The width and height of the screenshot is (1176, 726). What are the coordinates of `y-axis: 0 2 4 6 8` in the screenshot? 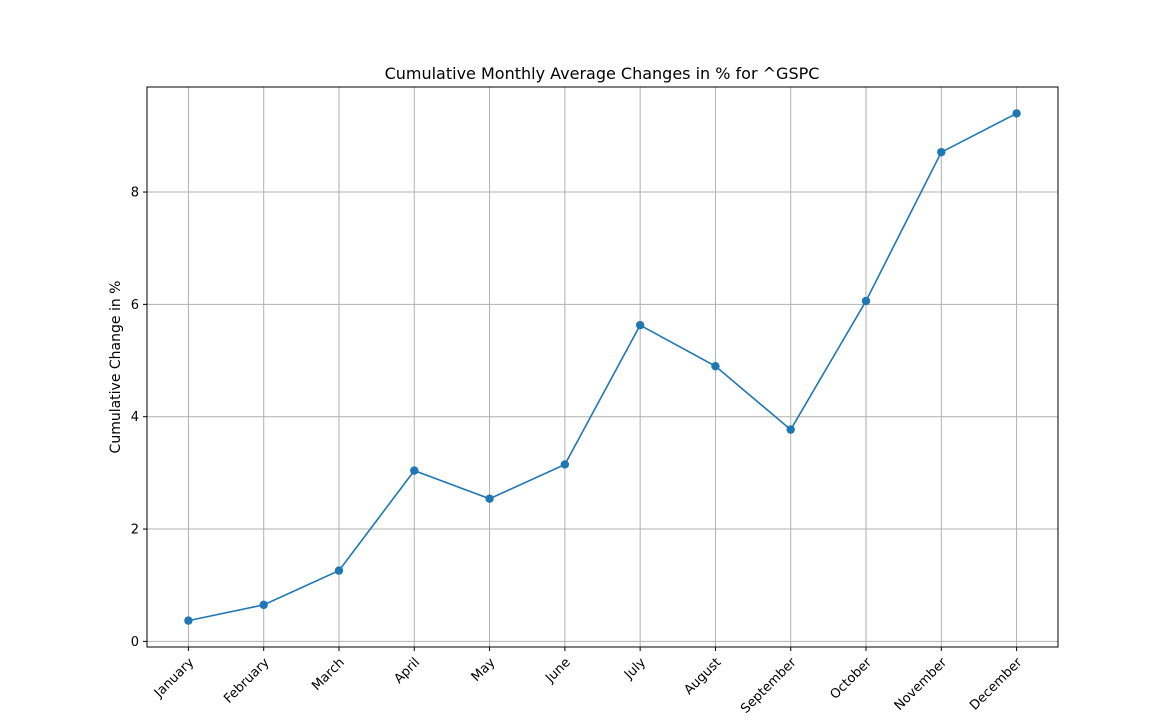 It's located at (139, 418).